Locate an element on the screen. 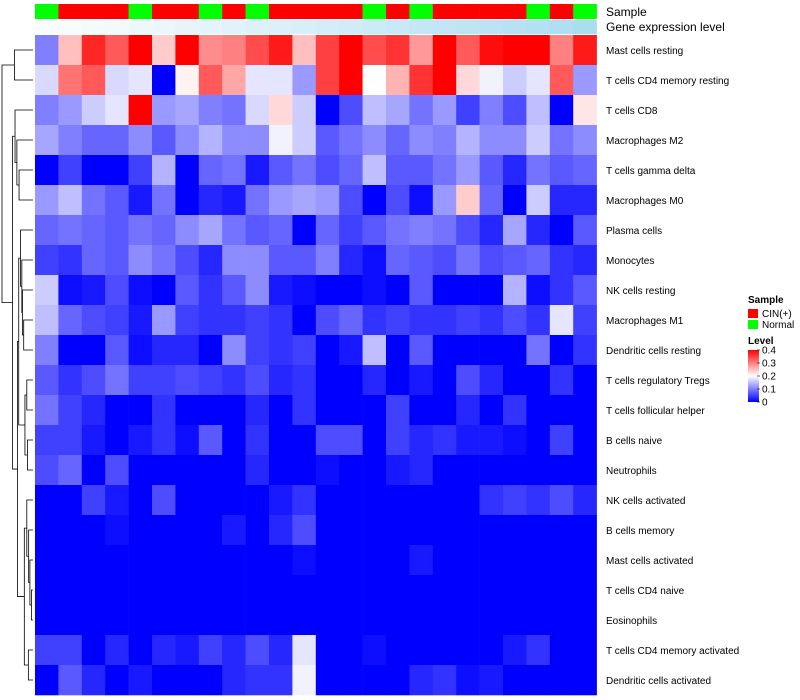 The width and height of the screenshot is (800, 700). row-label: T cells CD4 naive is located at coordinates (645, 591).